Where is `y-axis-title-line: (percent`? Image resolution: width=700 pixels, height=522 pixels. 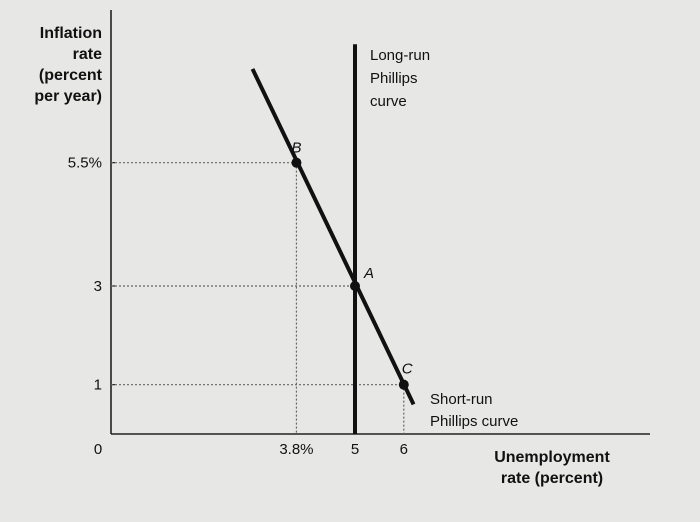
y-axis-title-line: (percent is located at coordinates (71, 75).